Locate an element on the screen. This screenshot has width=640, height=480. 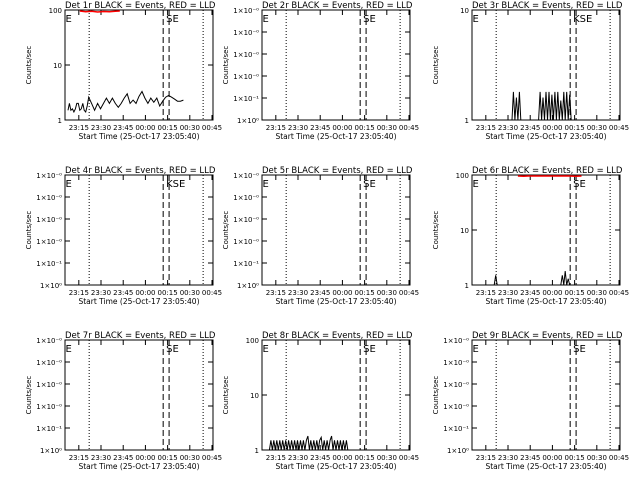
panel-title: Det 2r BLACK = Events, RED = LLD is located at coordinates (337, 6).